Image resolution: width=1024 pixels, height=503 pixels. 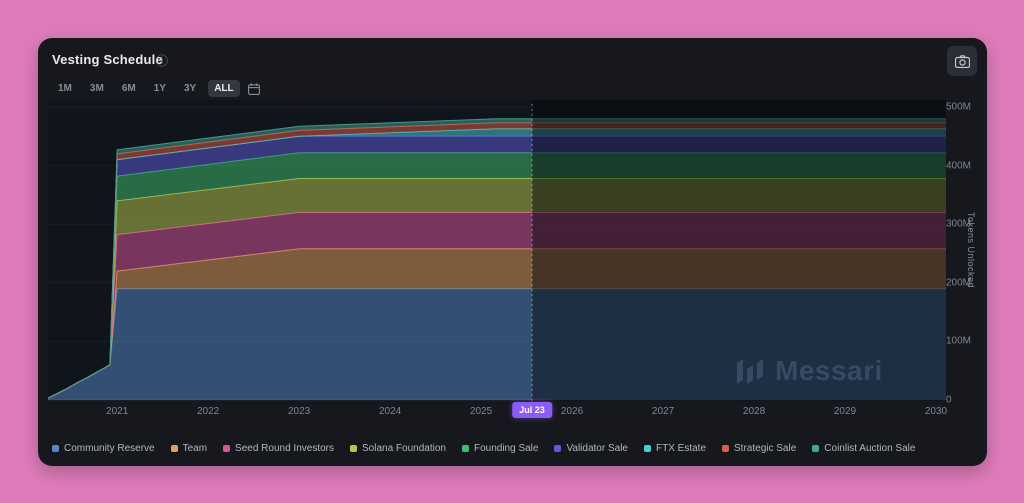 What do you see at coordinates (870, 448) in the screenshot?
I see `legend-label: Coinlist Auction Sale` at bounding box center [870, 448].